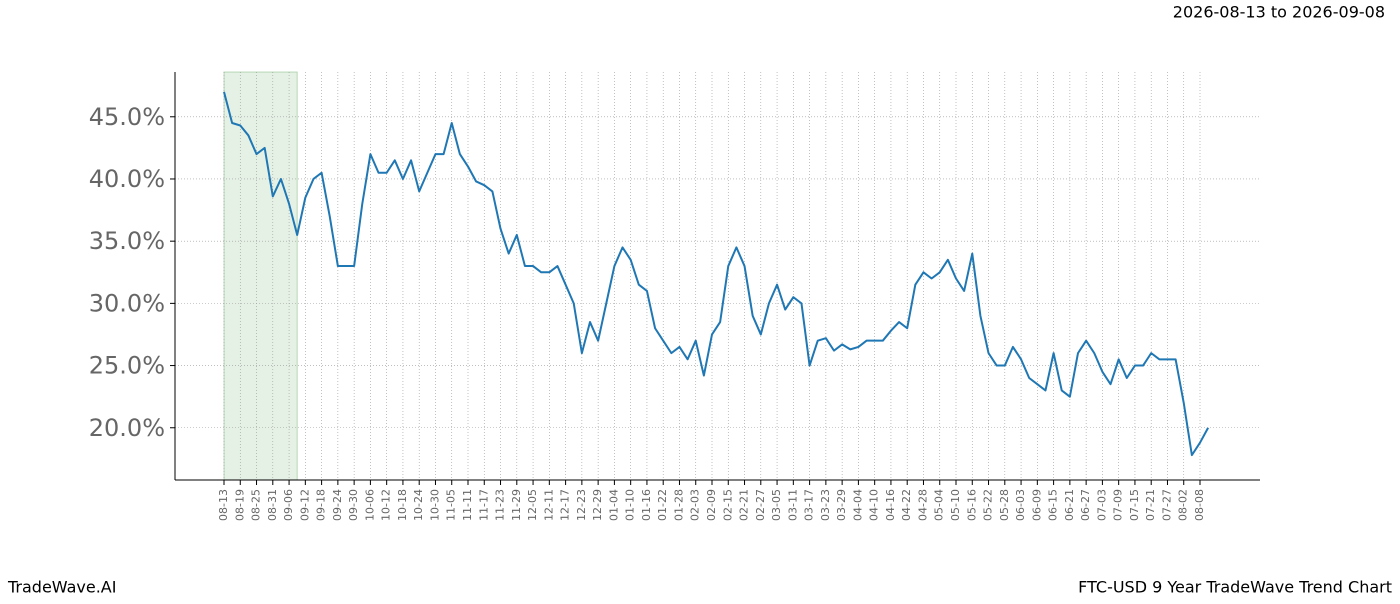 This screenshot has height=604, width=1400. Describe the element at coordinates (369, 505) in the screenshot. I see `x-tick-label: 10-06` at that location.